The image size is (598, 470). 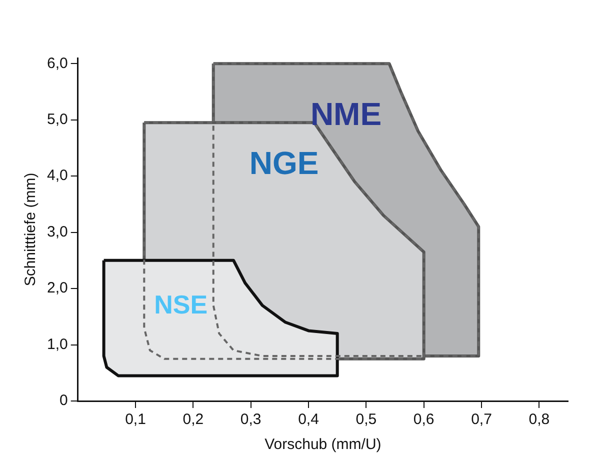 What do you see at coordinates (423, 419) in the screenshot?
I see `x-tick-label: 0,6` at bounding box center [423, 419].